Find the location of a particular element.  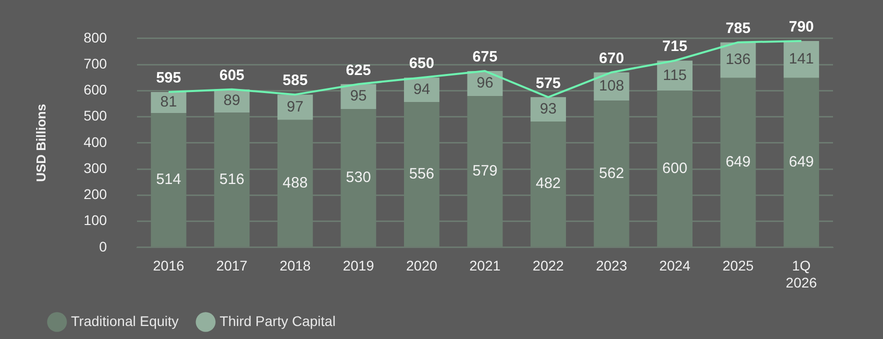

y-tick-label: 700 is located at coordinates (96, 63).